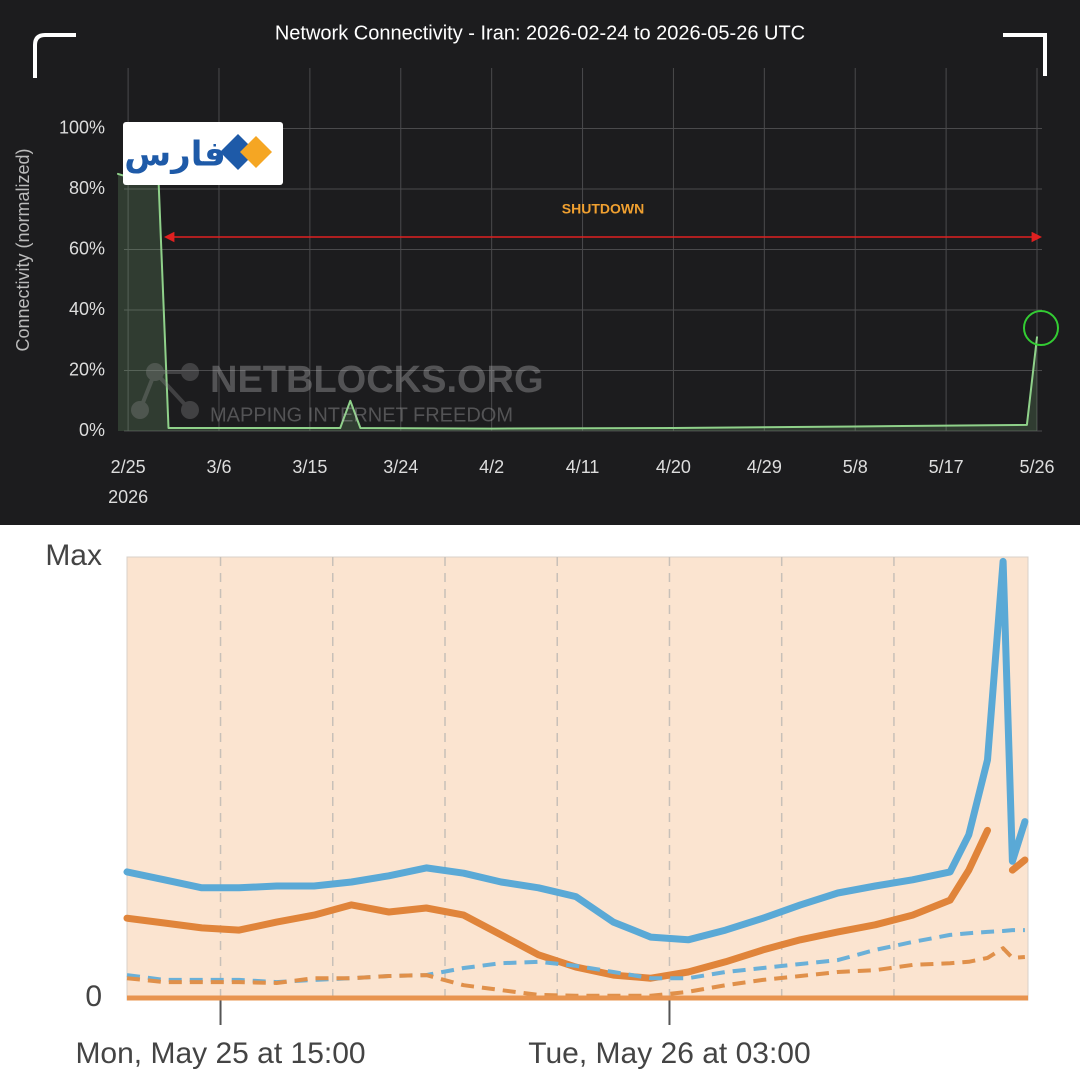  What do you see at coordinates (87, 188) in the screenshot?
I see `y-tick-label: 80%` at bounding box center [87, 188].